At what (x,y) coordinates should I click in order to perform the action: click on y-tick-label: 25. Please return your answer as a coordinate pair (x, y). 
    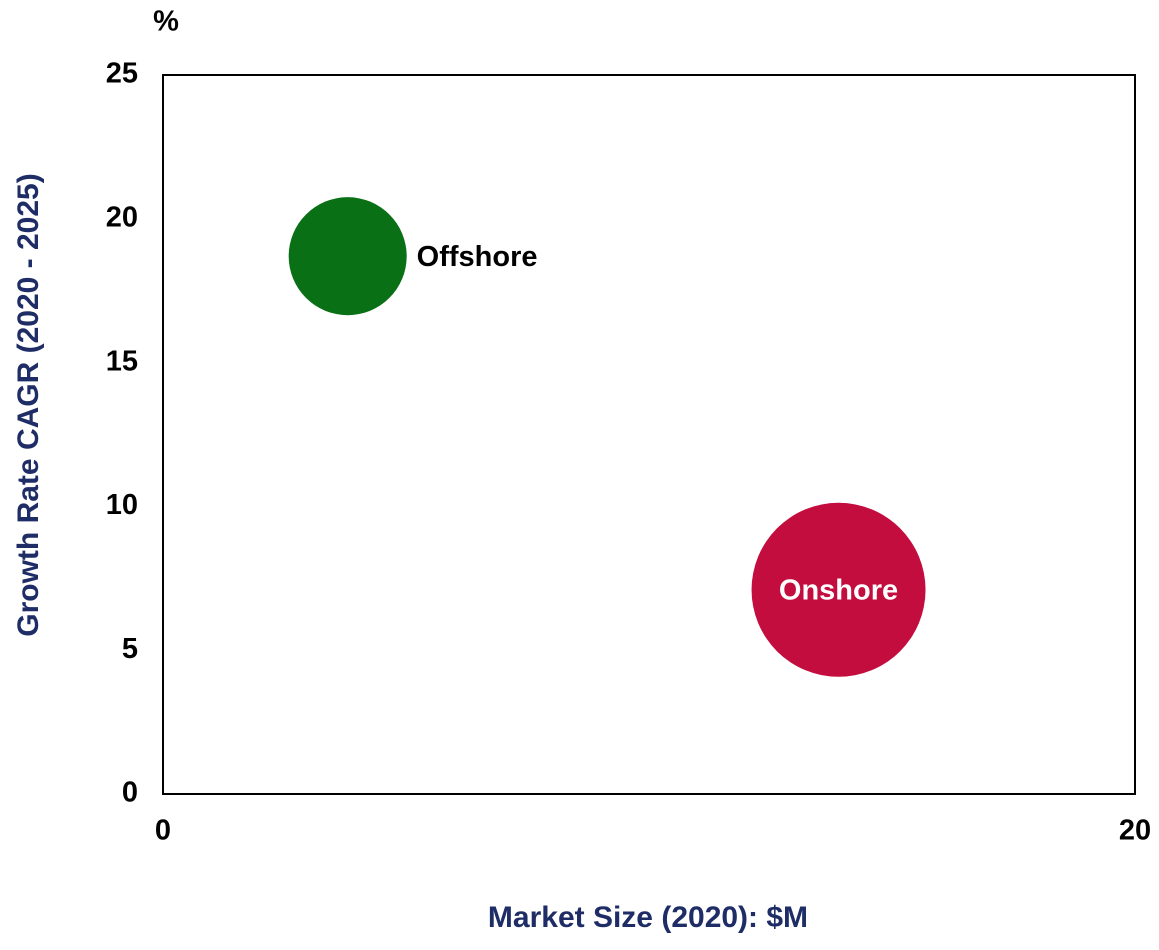
    Looking at the image, I should click on (122, 74).